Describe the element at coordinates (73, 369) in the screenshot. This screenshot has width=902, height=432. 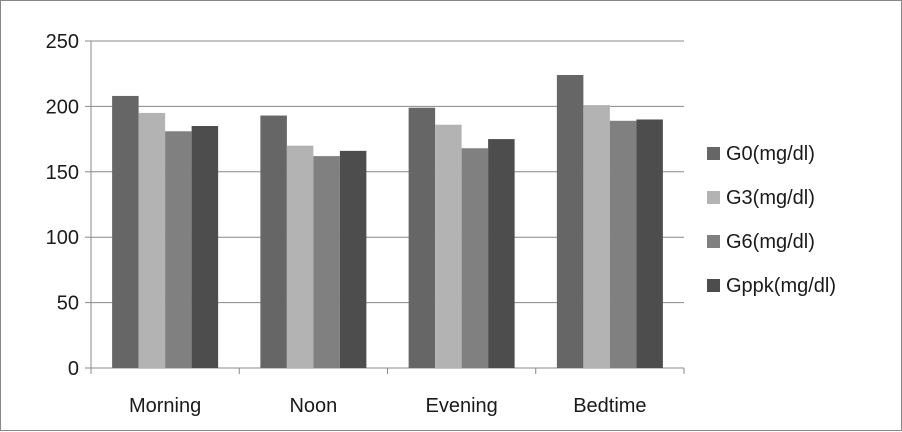
I see `y-tick-label: 0` at that location.